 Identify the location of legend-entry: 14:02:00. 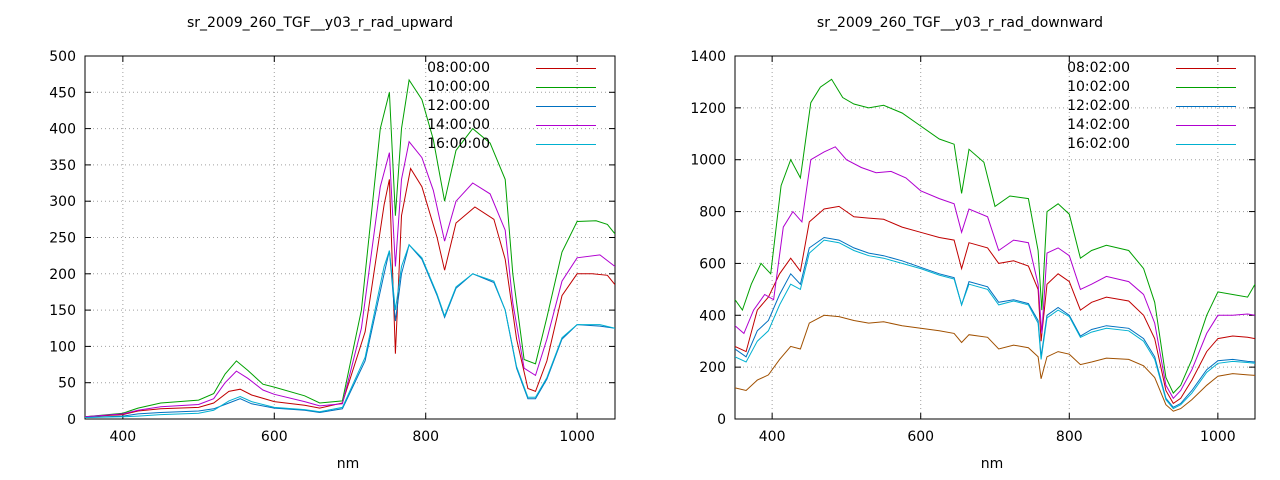
(1116, 125).